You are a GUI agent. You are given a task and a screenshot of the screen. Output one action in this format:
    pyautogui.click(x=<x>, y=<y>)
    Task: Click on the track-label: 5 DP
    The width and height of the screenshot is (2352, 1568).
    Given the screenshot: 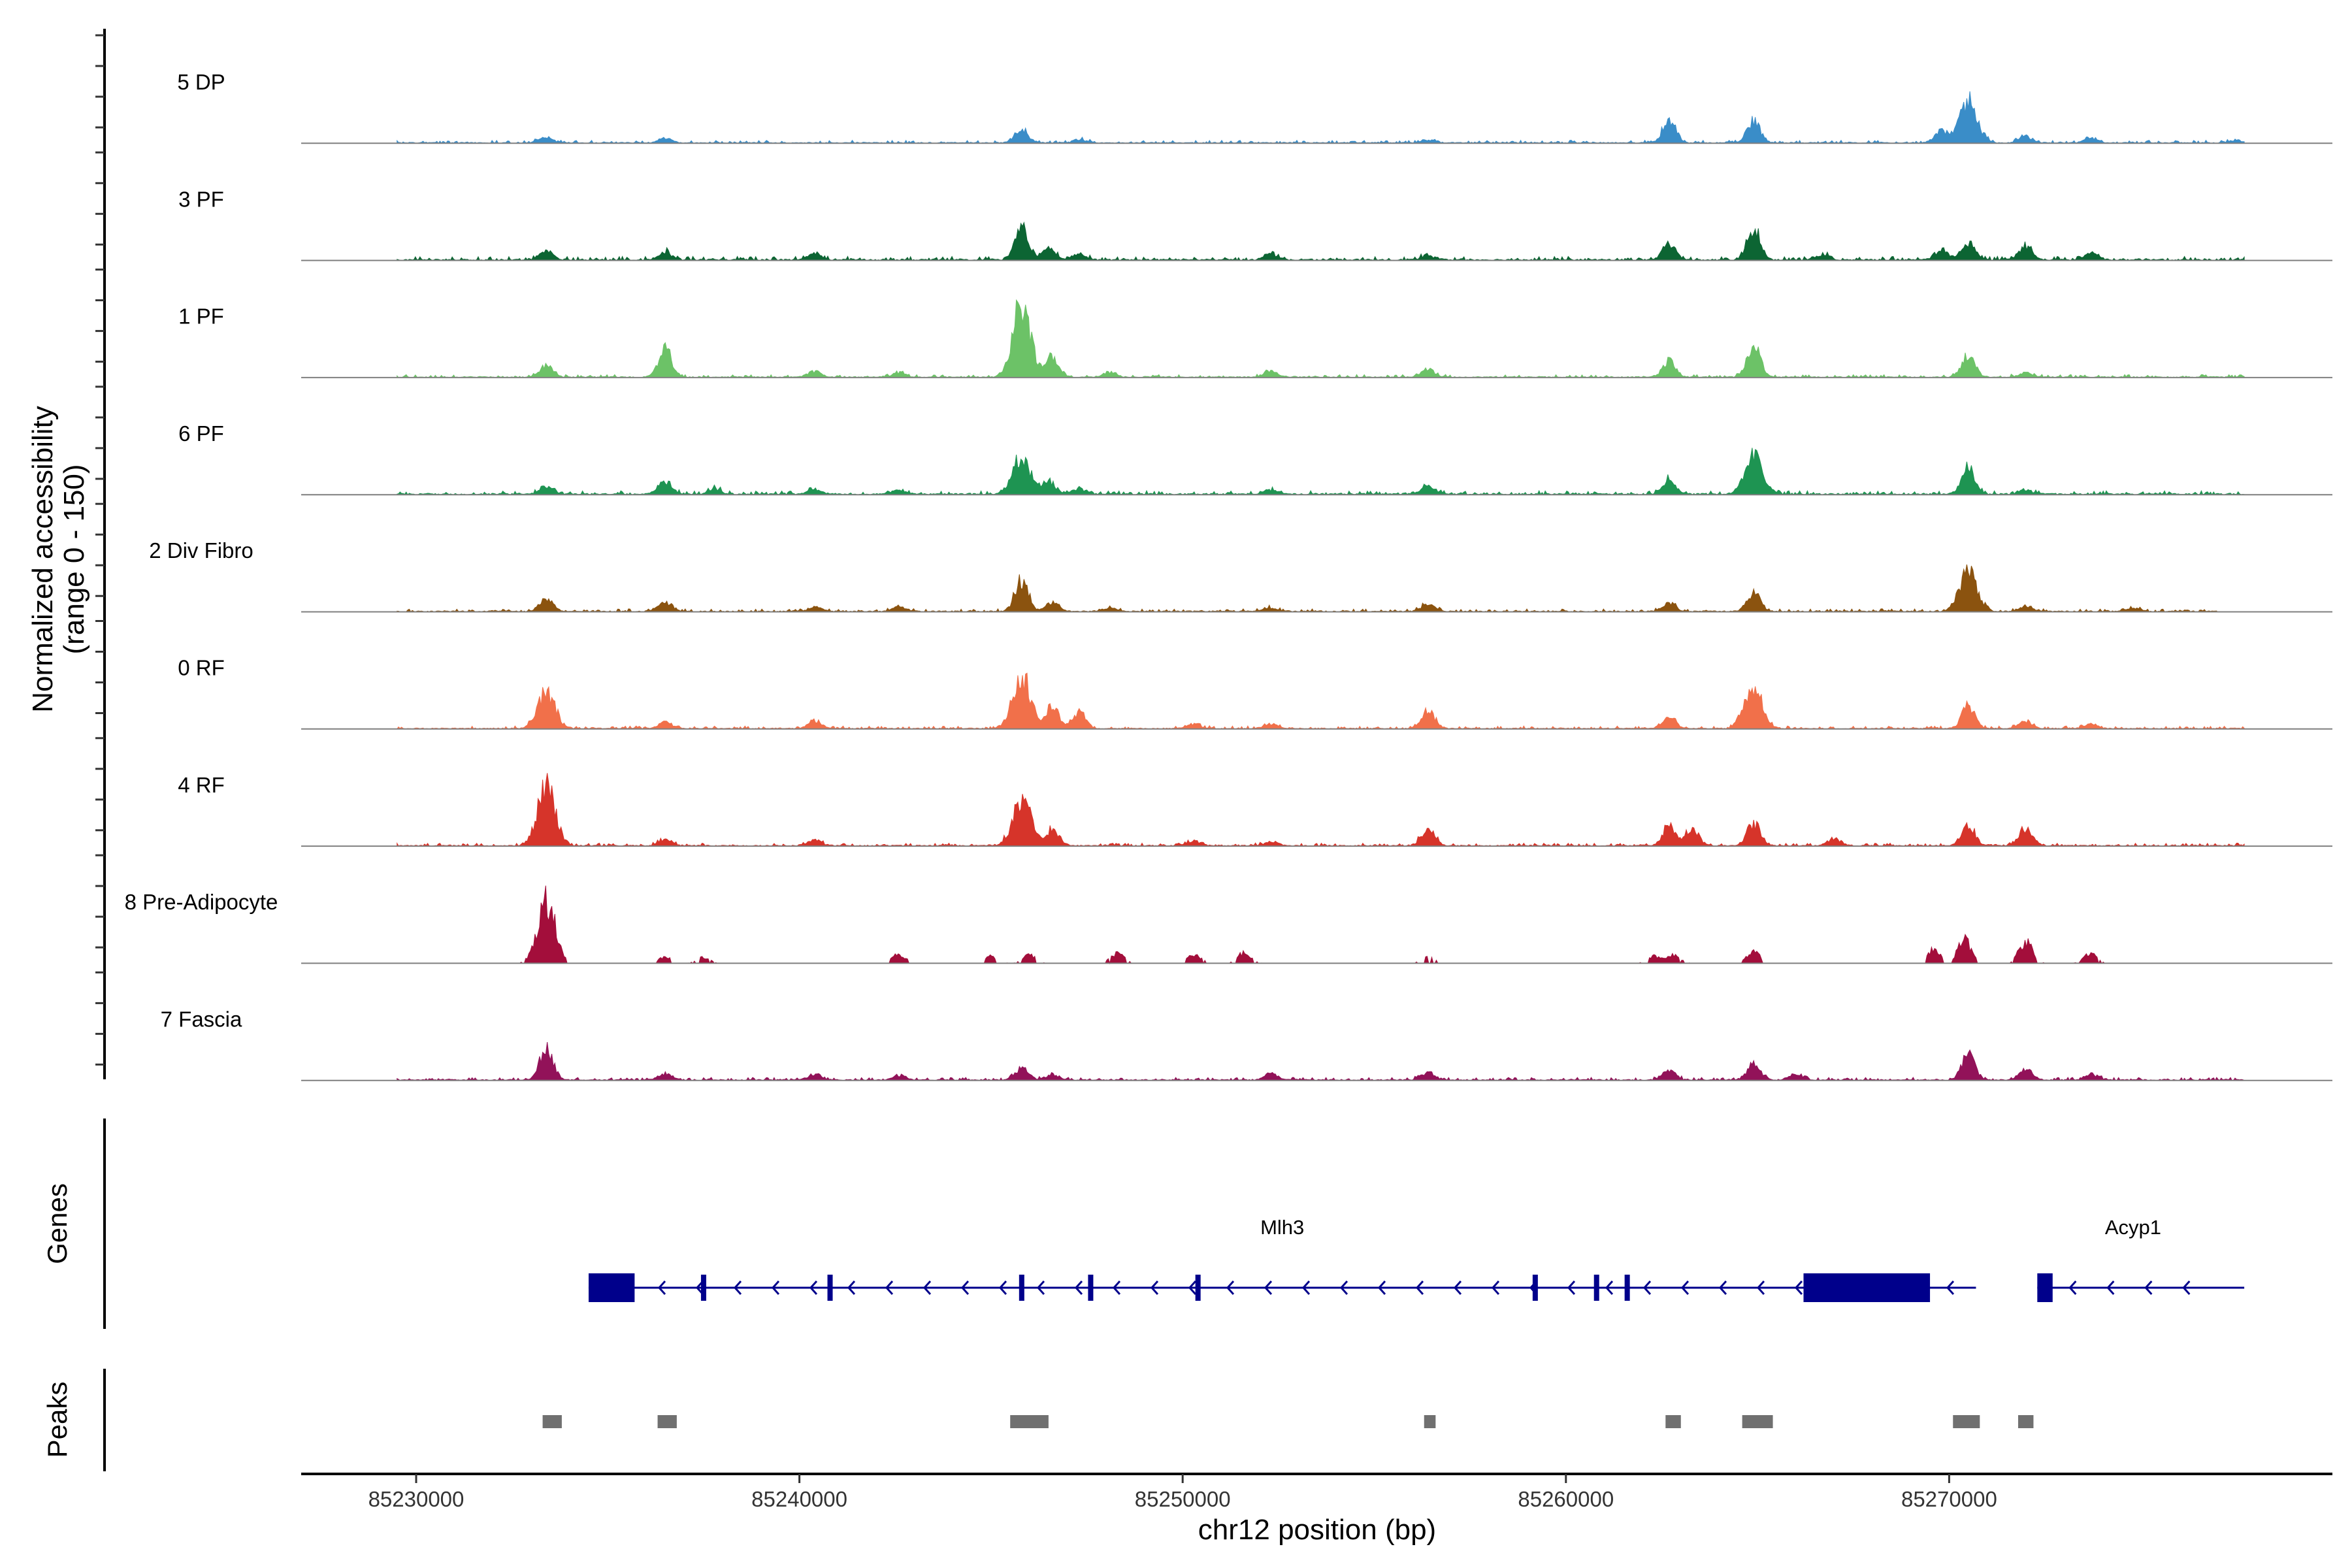 What is the action you would take?
    pyautogui.click(x=201, y=82)
    